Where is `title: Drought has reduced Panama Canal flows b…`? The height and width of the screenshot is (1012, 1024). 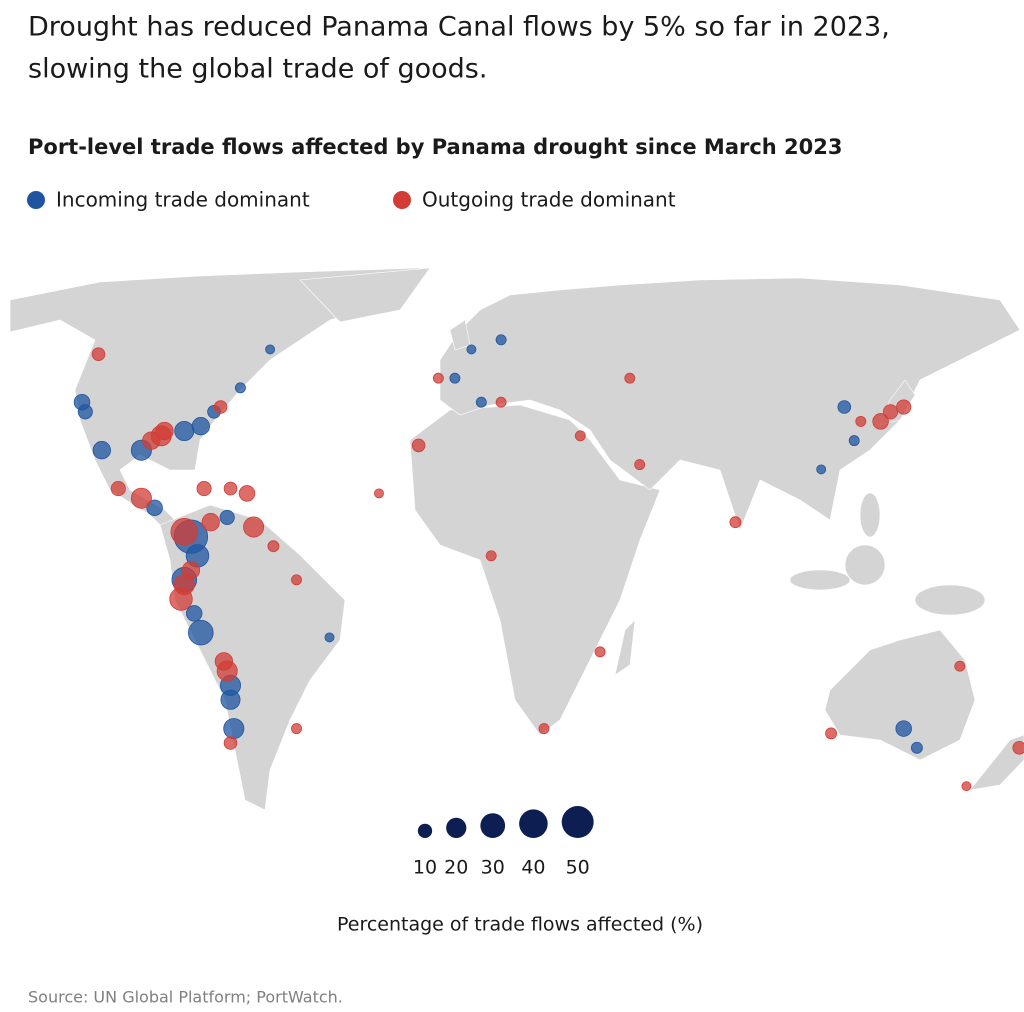 title: Drought has reduced Panama Canal flows b… is located at coordinates (459, 27).